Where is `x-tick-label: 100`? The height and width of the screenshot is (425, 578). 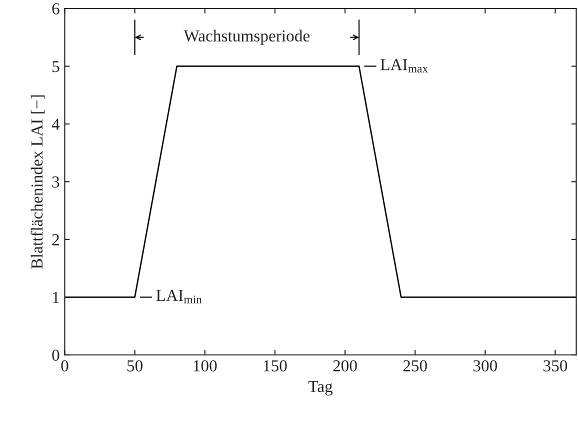
x-tick-label: 100 is located at coordinates (205, 366).